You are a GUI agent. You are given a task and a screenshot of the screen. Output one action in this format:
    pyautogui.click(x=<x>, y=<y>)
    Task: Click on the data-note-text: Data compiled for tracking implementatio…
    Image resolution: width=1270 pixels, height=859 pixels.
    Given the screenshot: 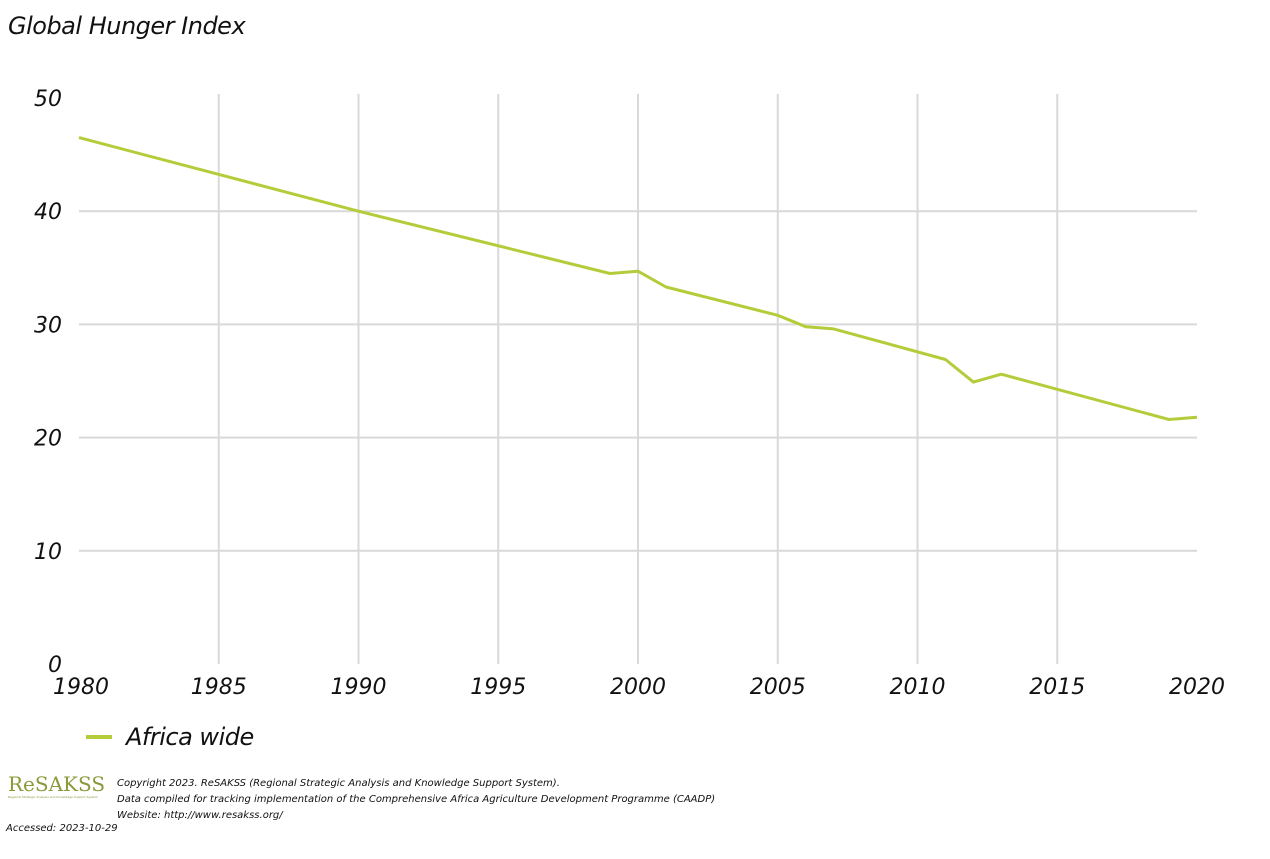 What is the action you would take?
    pyautogui.click(x=416, y=799)
    